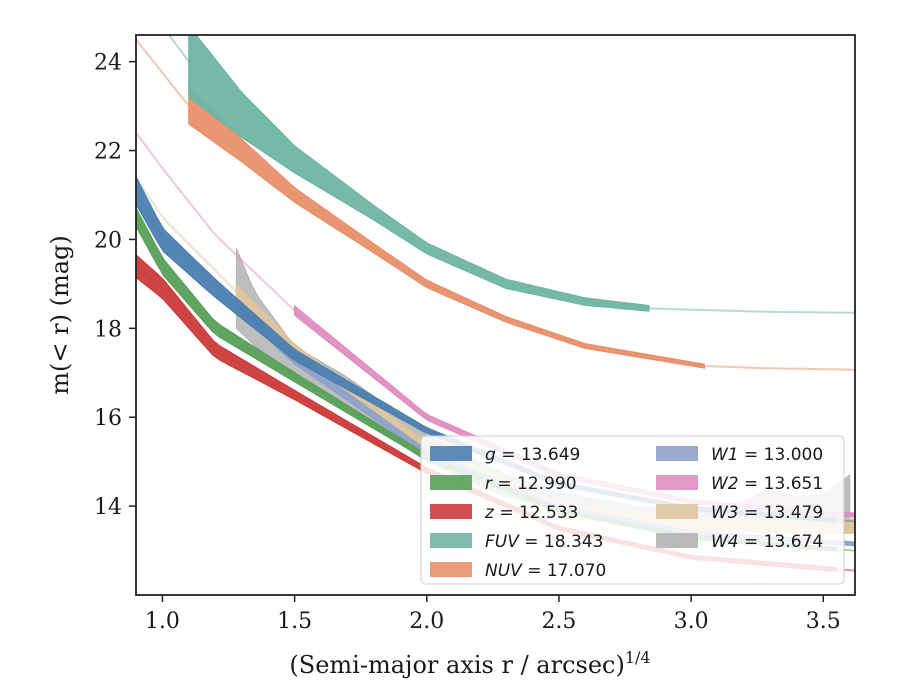 Image resolution: width=900 pixels, height=700 pixels. What do you see at coordinates (108, 418) in the screenshot?
I see `y-tick-label: 16` at bounding box center [108, 418].